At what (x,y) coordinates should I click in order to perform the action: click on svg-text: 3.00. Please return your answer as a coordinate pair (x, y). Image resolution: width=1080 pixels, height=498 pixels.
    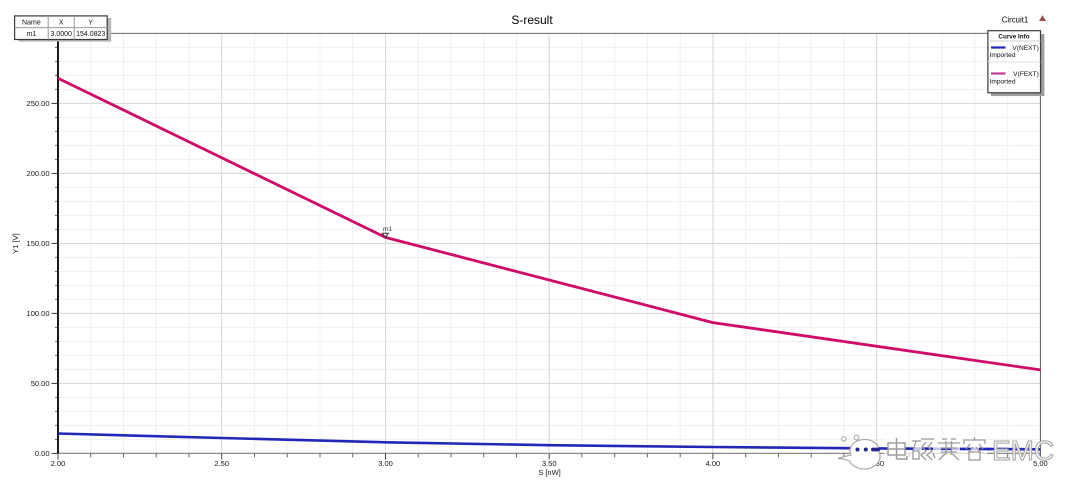
    Looking at the image, I should click on (385, 463).